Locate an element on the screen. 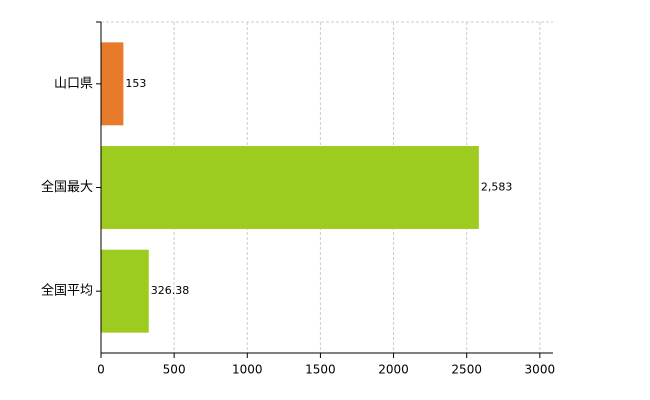  x-tick-label: 1000 is located at coordinates (247, 370).